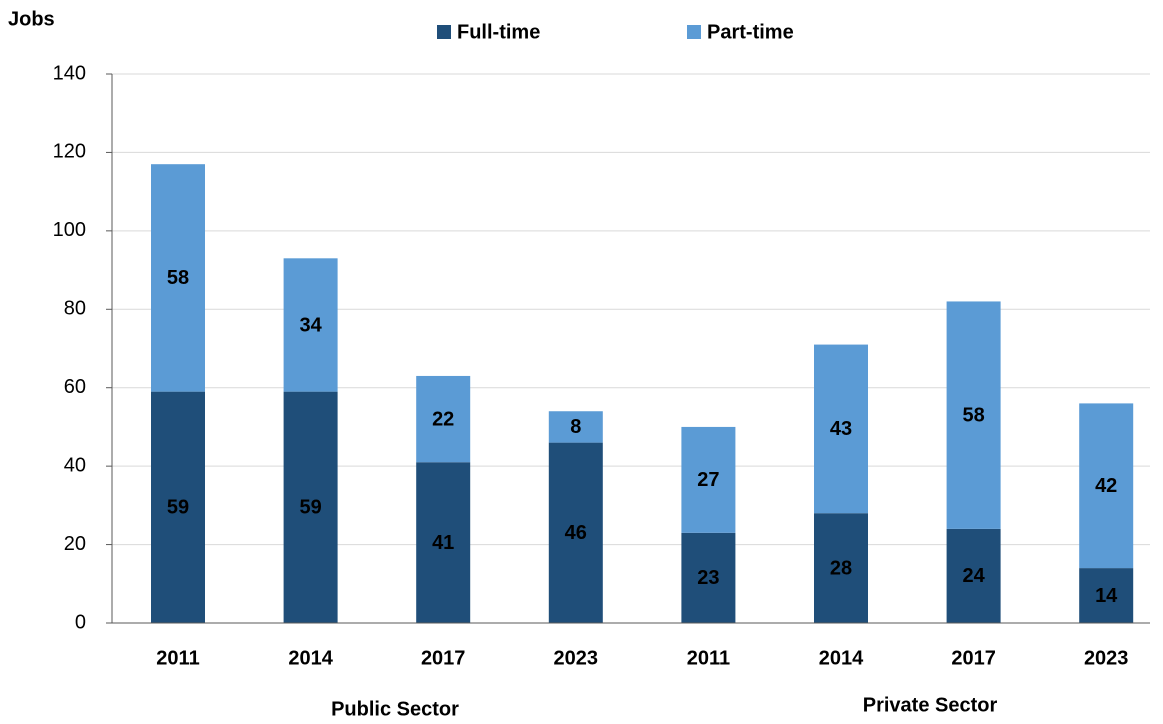 This screenshot has width=1163, height=724. I want to click on y-tick-label: 80, so click(75, 309).